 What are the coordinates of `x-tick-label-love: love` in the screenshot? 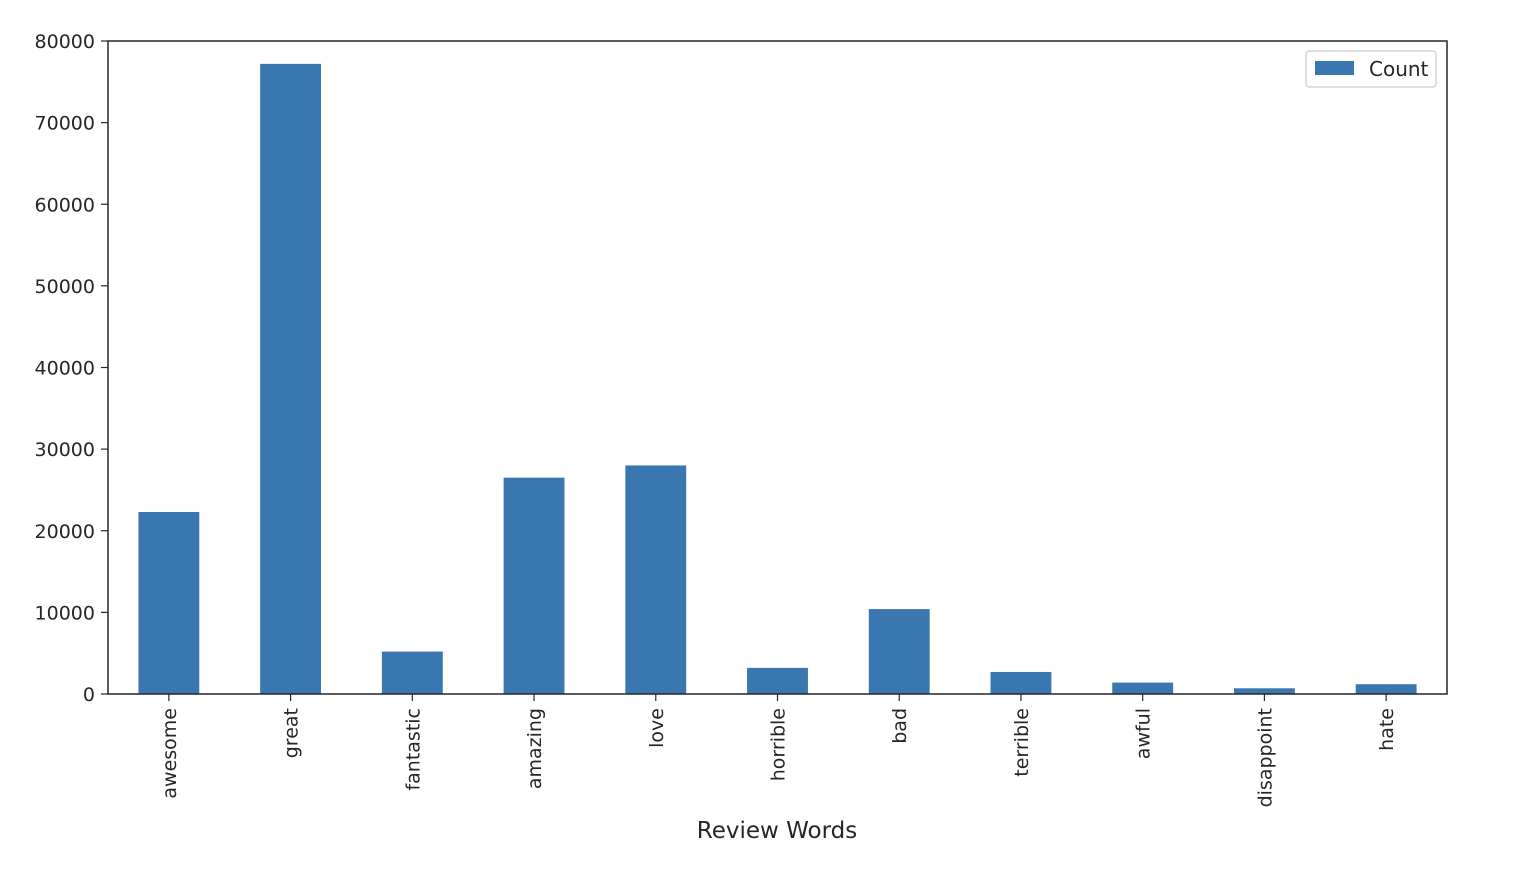 It's located at (657, 728).